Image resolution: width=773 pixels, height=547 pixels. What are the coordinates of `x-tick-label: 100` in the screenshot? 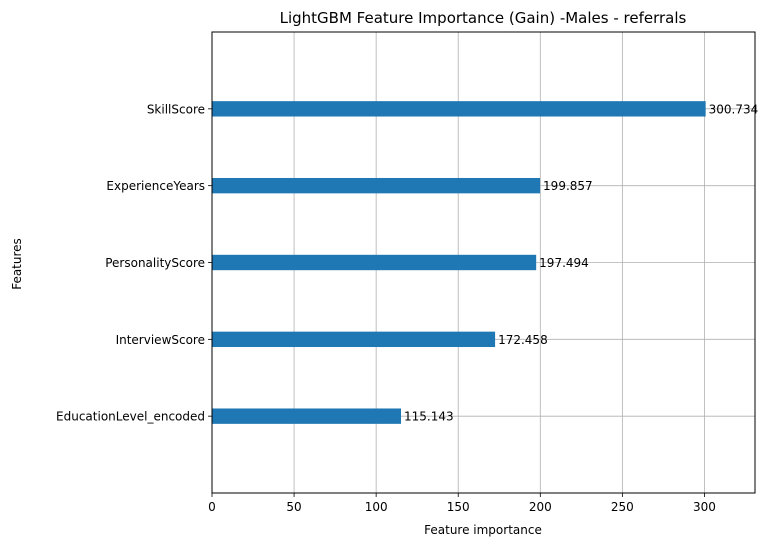 It's located at (376, 507).